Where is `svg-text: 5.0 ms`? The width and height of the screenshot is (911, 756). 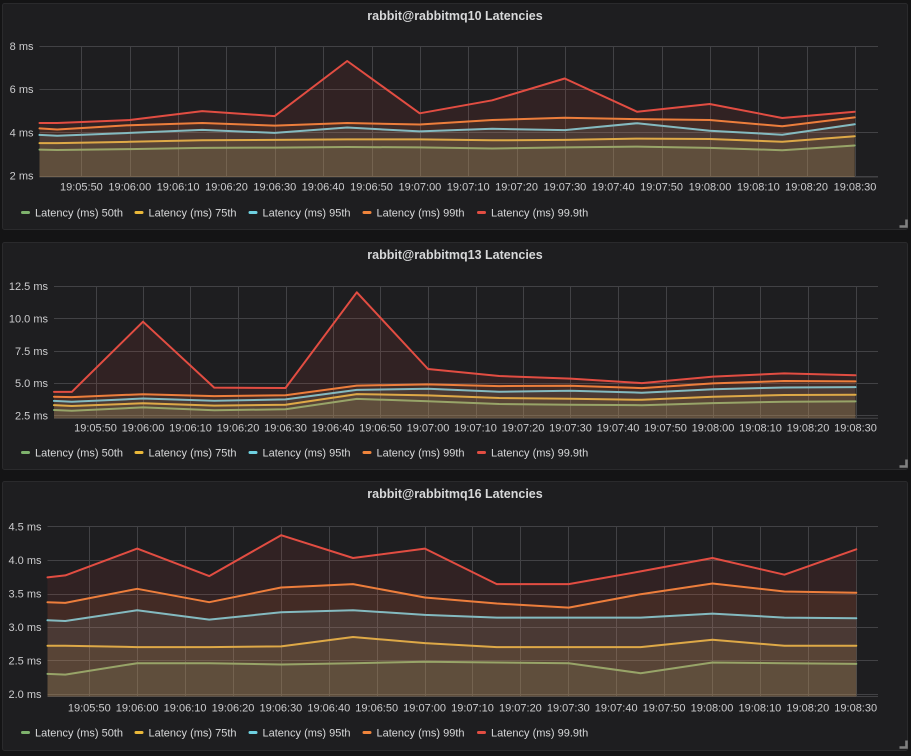
svg-text: 5.0 ms is located at coordinates (32, 384).